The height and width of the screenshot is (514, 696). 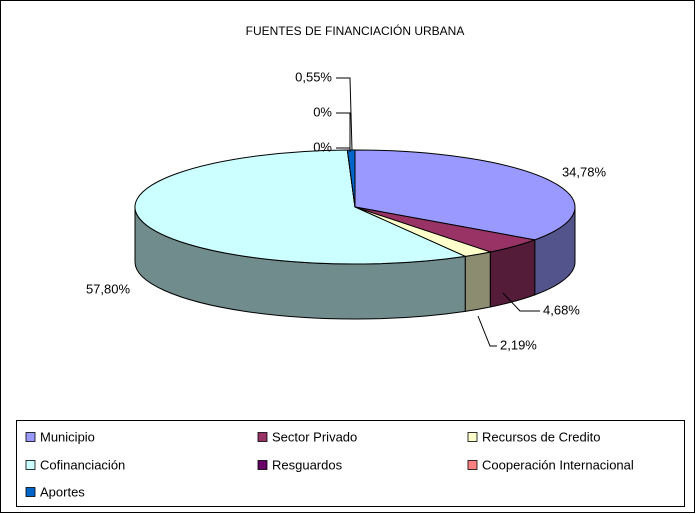 I want to click on data-label: 4,68%, so click(x=561, y=309).